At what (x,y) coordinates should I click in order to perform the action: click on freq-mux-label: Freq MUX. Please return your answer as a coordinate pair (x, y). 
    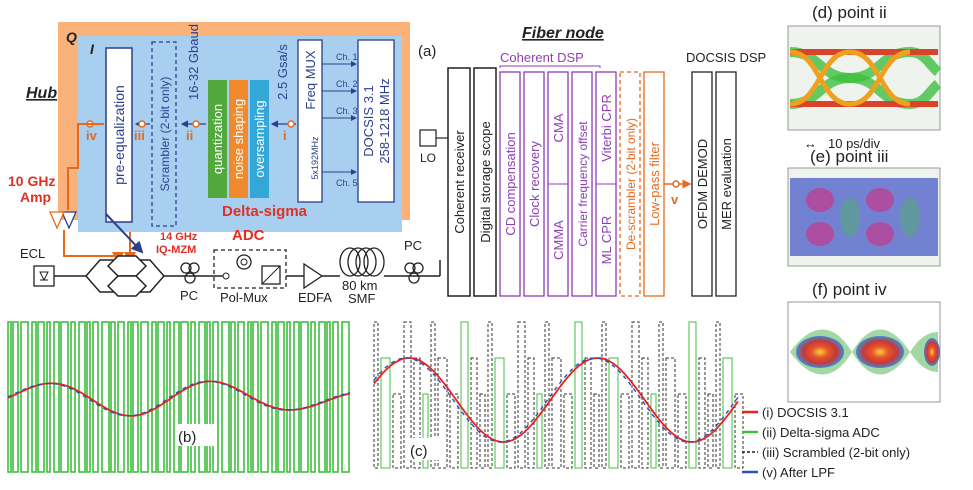
    Looking at the image, I should click on (310, 80).